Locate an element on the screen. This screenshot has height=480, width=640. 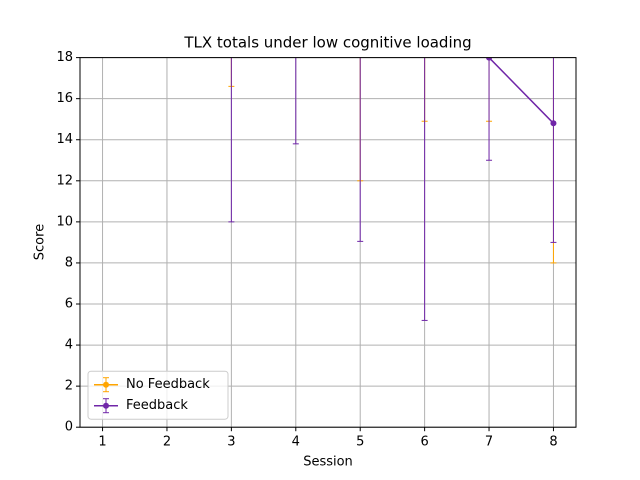
x-tick-label: 4 is located at coordinates (296, 442).